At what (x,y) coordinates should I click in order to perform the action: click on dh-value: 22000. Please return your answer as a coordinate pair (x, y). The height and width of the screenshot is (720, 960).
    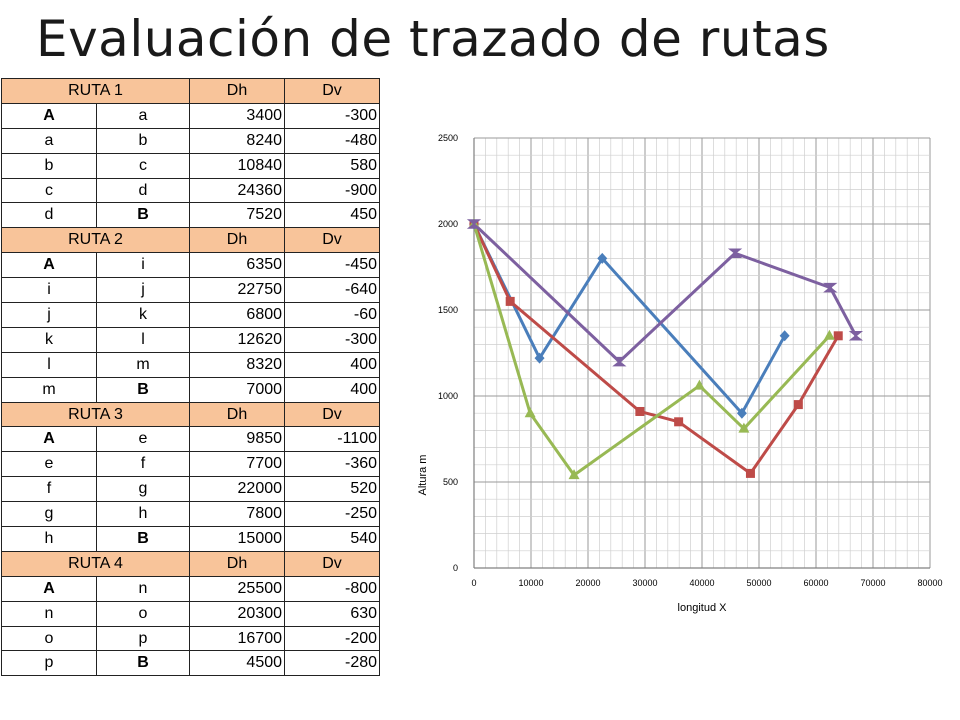
    Looking at the image, I should click on (237, 489).